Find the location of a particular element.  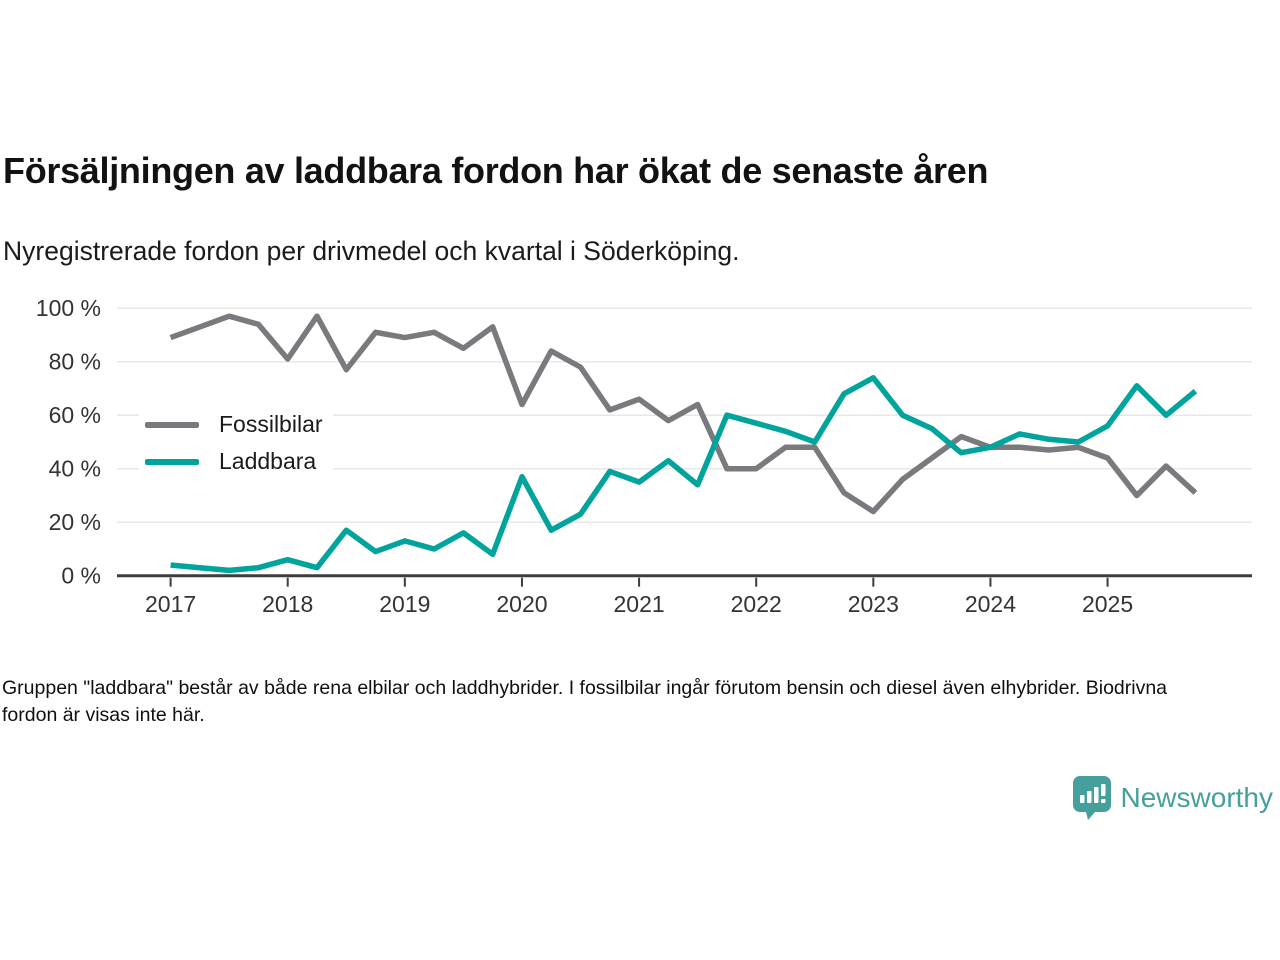

x-axis-tick-label: 2017 is located at coordinates (170, 604).